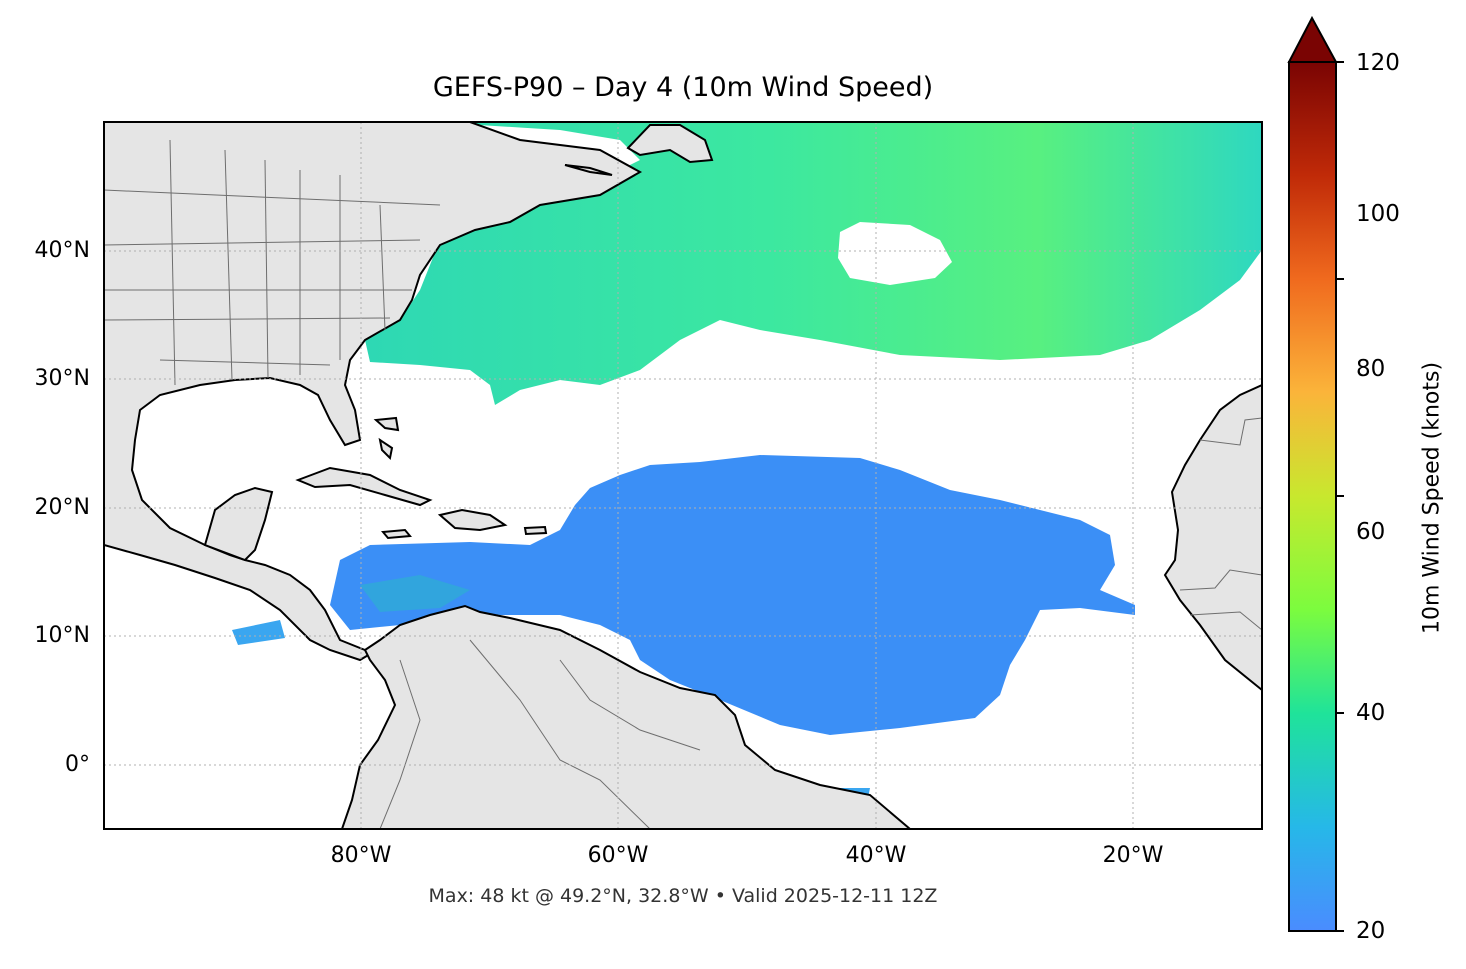  What do you see at coordinates (1371, 532) in the screenshot?
I see `colorbar-tick-60: 60` at bounding box center [1371, 532].